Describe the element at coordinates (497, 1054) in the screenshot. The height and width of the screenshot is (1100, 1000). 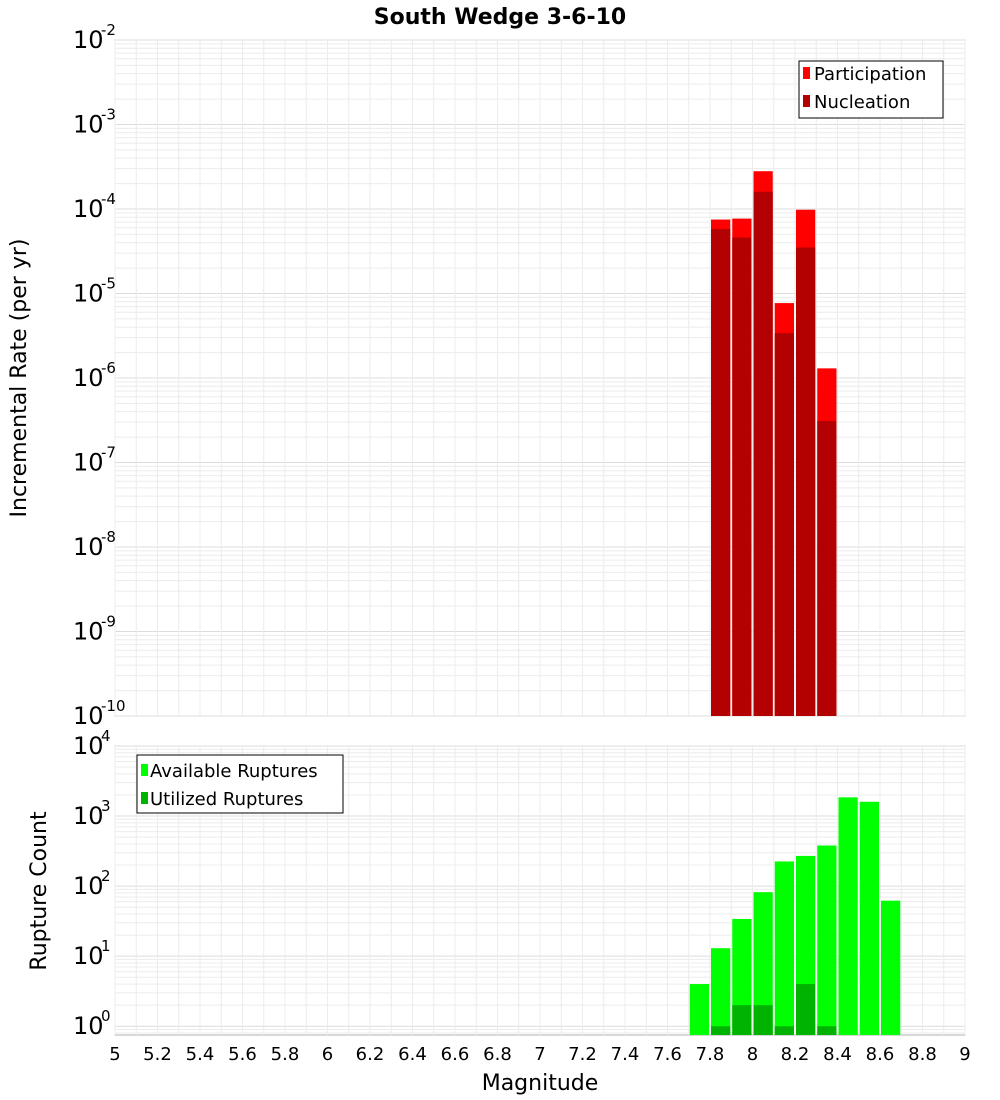
I see `x-tick-label: 6.8` at that location.